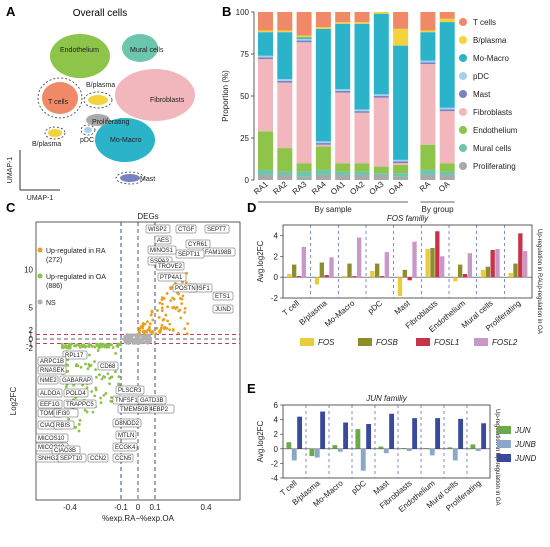 Image resolution: width=550 pixels, height=547 pixels. I want to click on c-y-tick-label: 1, so click(31, 335).